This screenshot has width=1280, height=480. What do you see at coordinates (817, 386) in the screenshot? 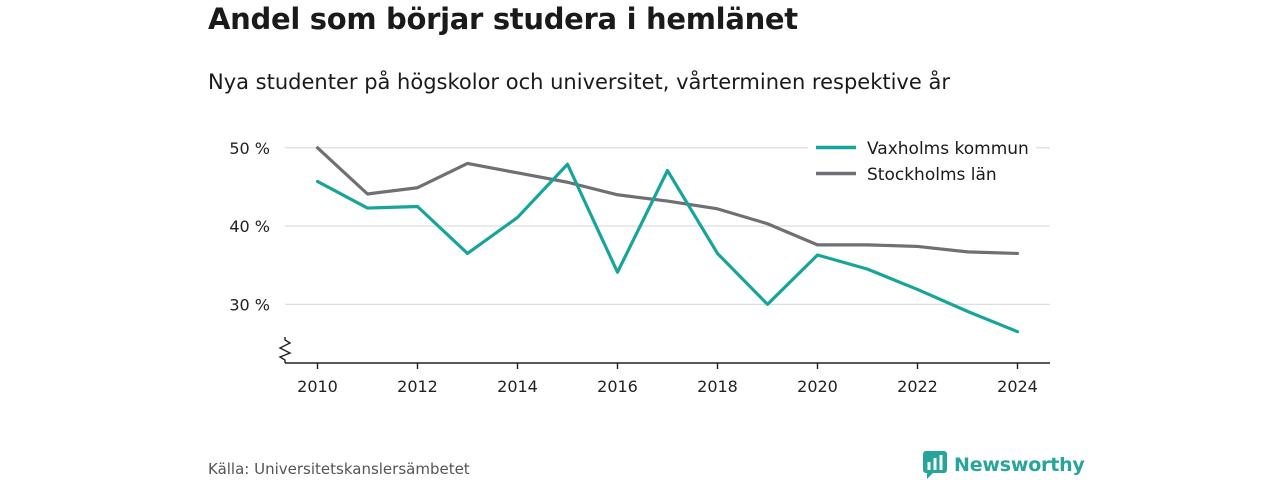
I see `x-tick-label: 2020` at bounding box center [817, 386].